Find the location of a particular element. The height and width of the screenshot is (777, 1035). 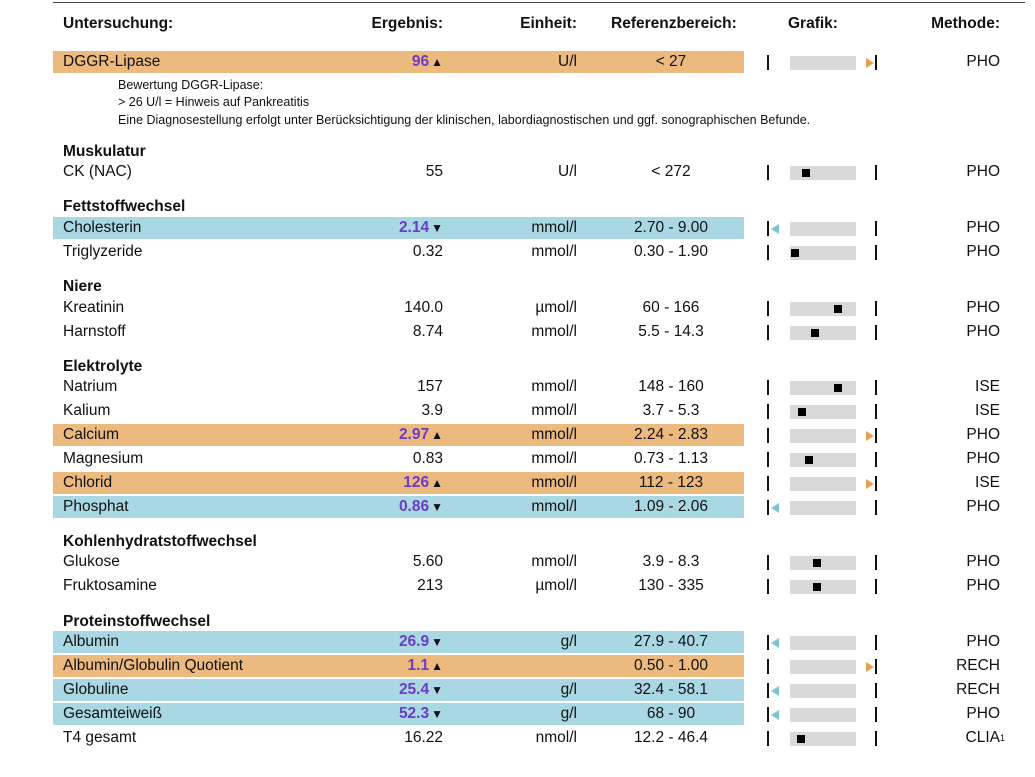

result-number: 157 is located at coordinates (430, 386).